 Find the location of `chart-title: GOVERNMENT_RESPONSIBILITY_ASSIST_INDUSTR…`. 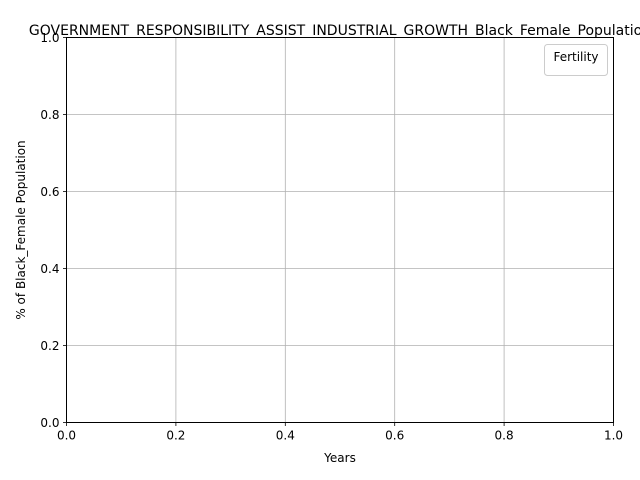

chart-title: GOVERNMENT_RESPONSIBILITY_ASSIST_INDUSTR… is located at coordinates (334, 31).